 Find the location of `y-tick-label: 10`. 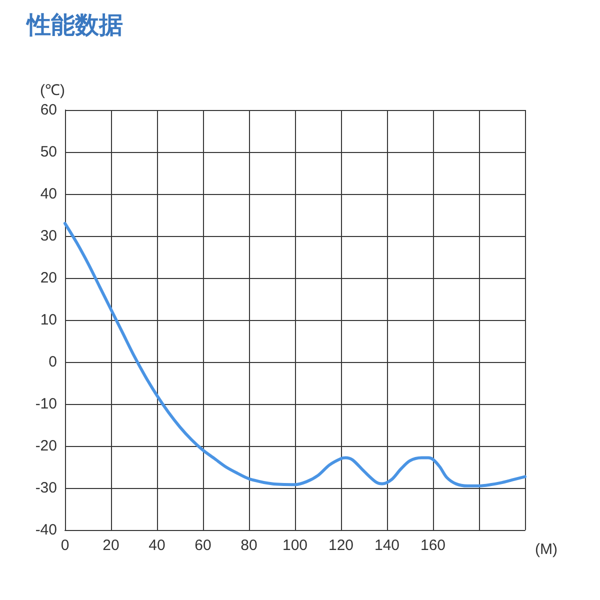

y-tick-label: 10 is located at coordinates (48, 320).